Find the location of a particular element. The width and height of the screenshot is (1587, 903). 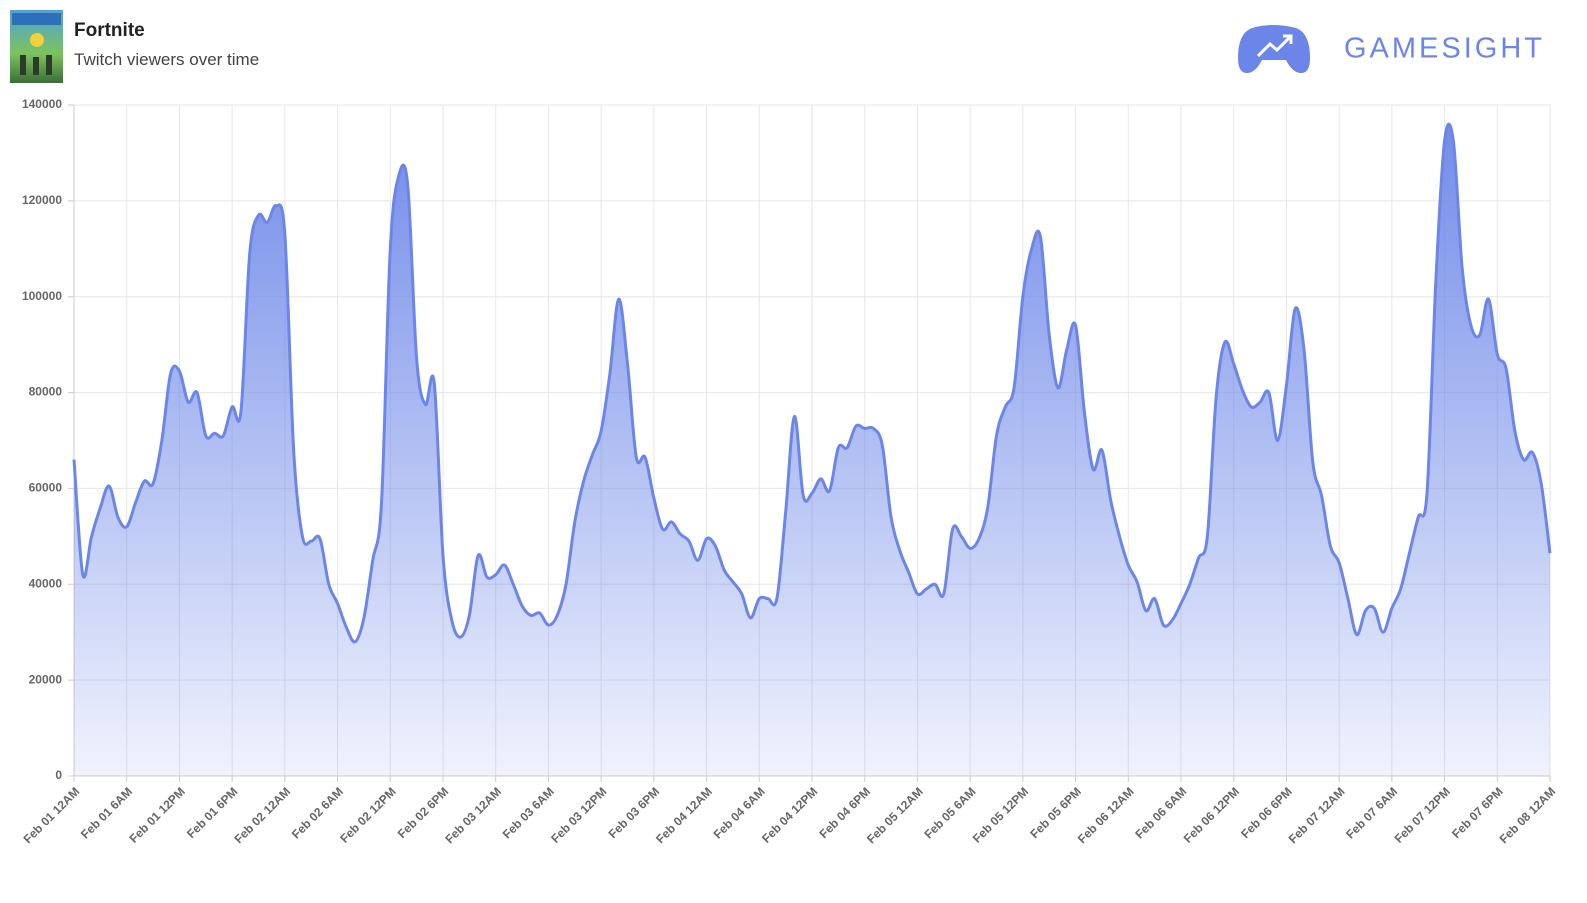

x-tick-label: Feb 05 6AM is located at coordinates (949, 812).